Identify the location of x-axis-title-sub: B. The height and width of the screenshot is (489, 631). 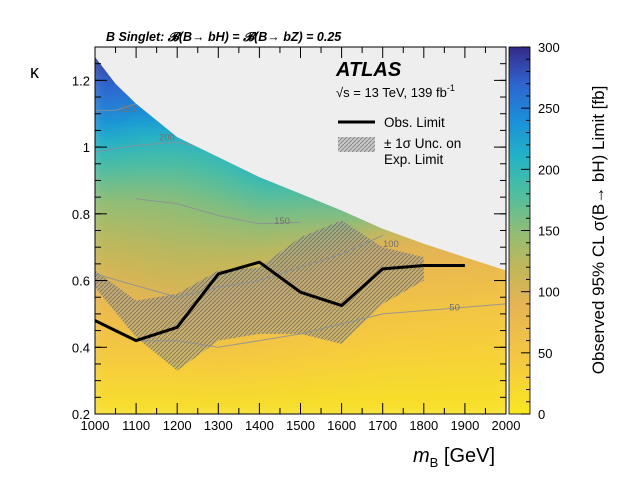
(434, 462).